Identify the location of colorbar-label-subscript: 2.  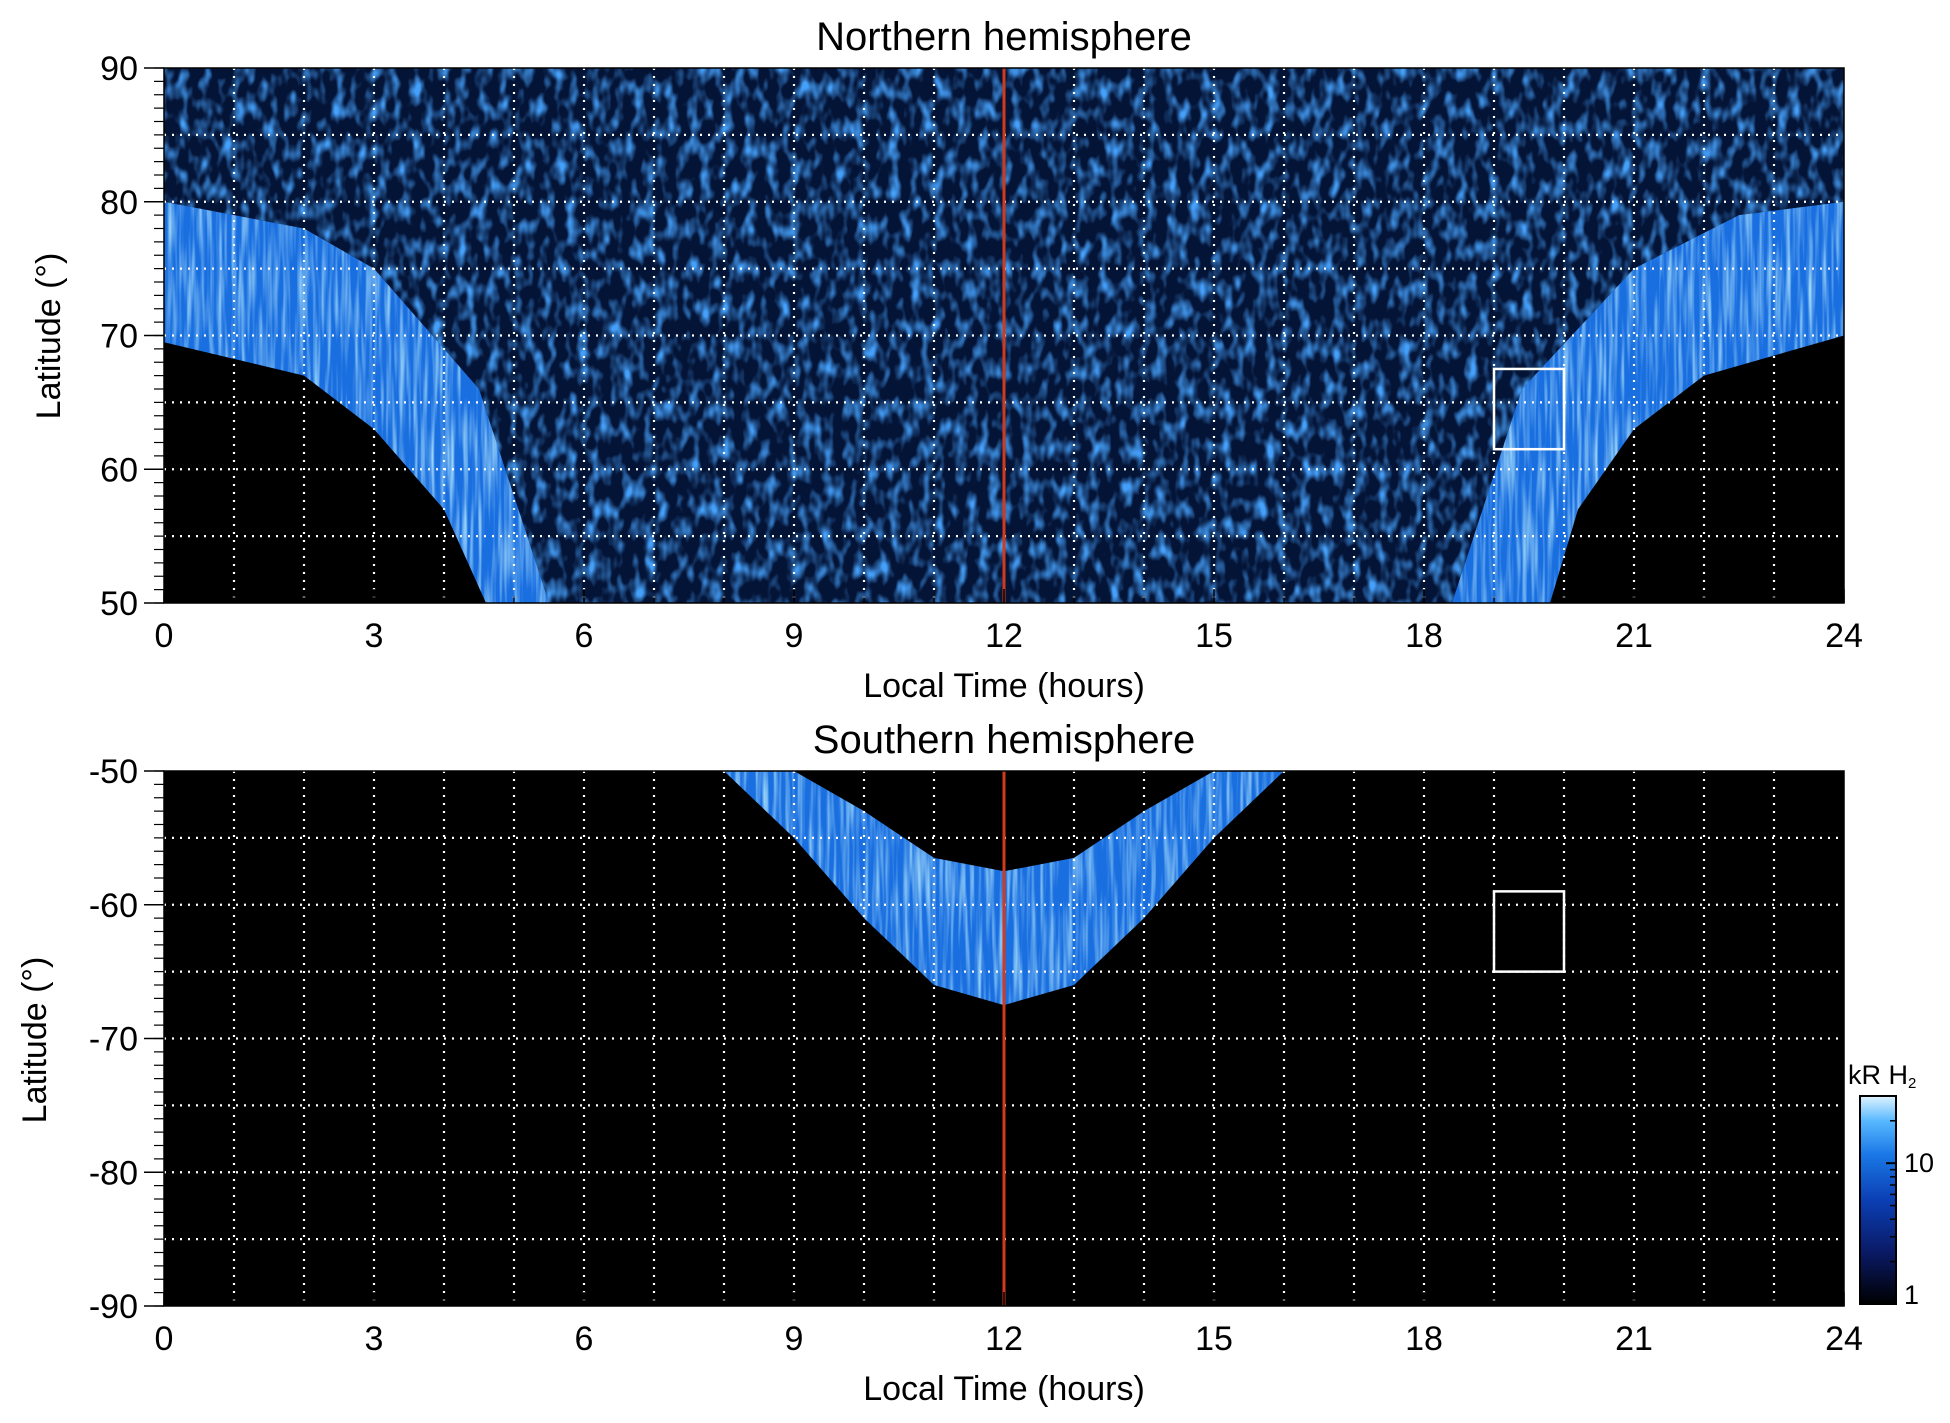
(1912, 1083).